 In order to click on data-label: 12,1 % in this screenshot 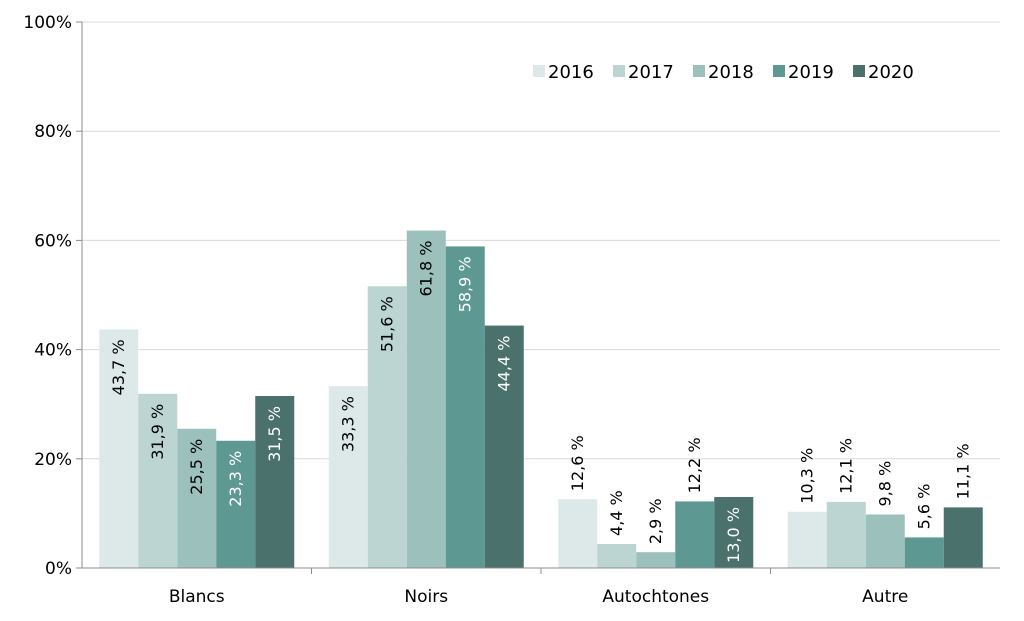, I will do `click(846, 466)`.